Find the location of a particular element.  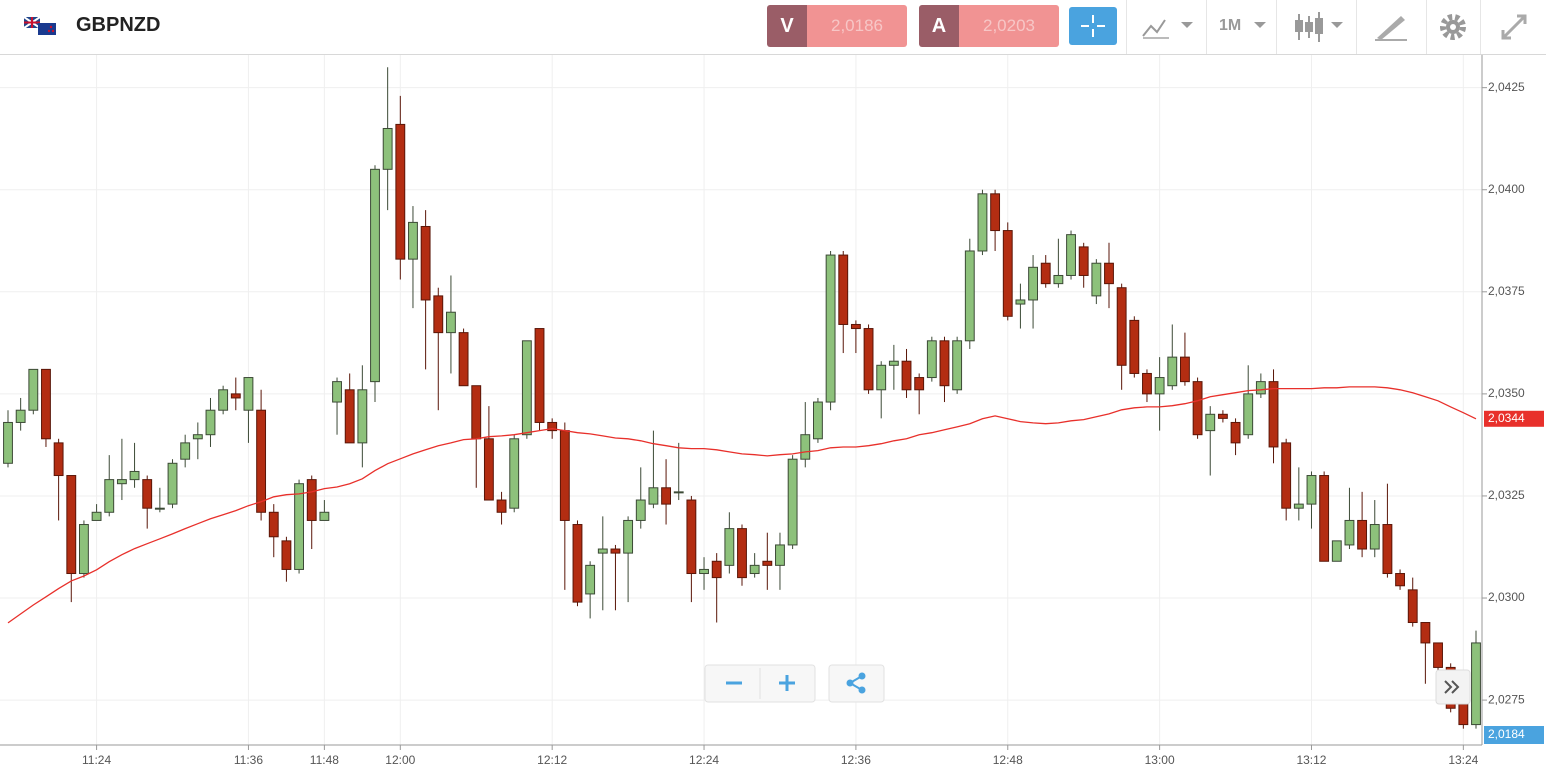

y-tick-label: 2,0350 is located at coordinates (1506, 393).